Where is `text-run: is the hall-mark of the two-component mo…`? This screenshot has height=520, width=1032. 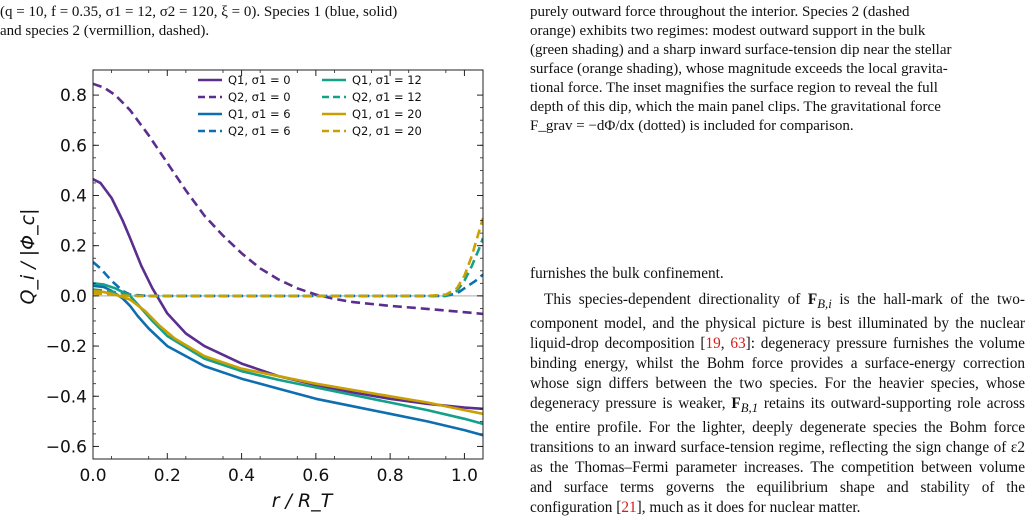 text-run: is the hall-mark of the two-component mo… is located at coordinates (777, 322).